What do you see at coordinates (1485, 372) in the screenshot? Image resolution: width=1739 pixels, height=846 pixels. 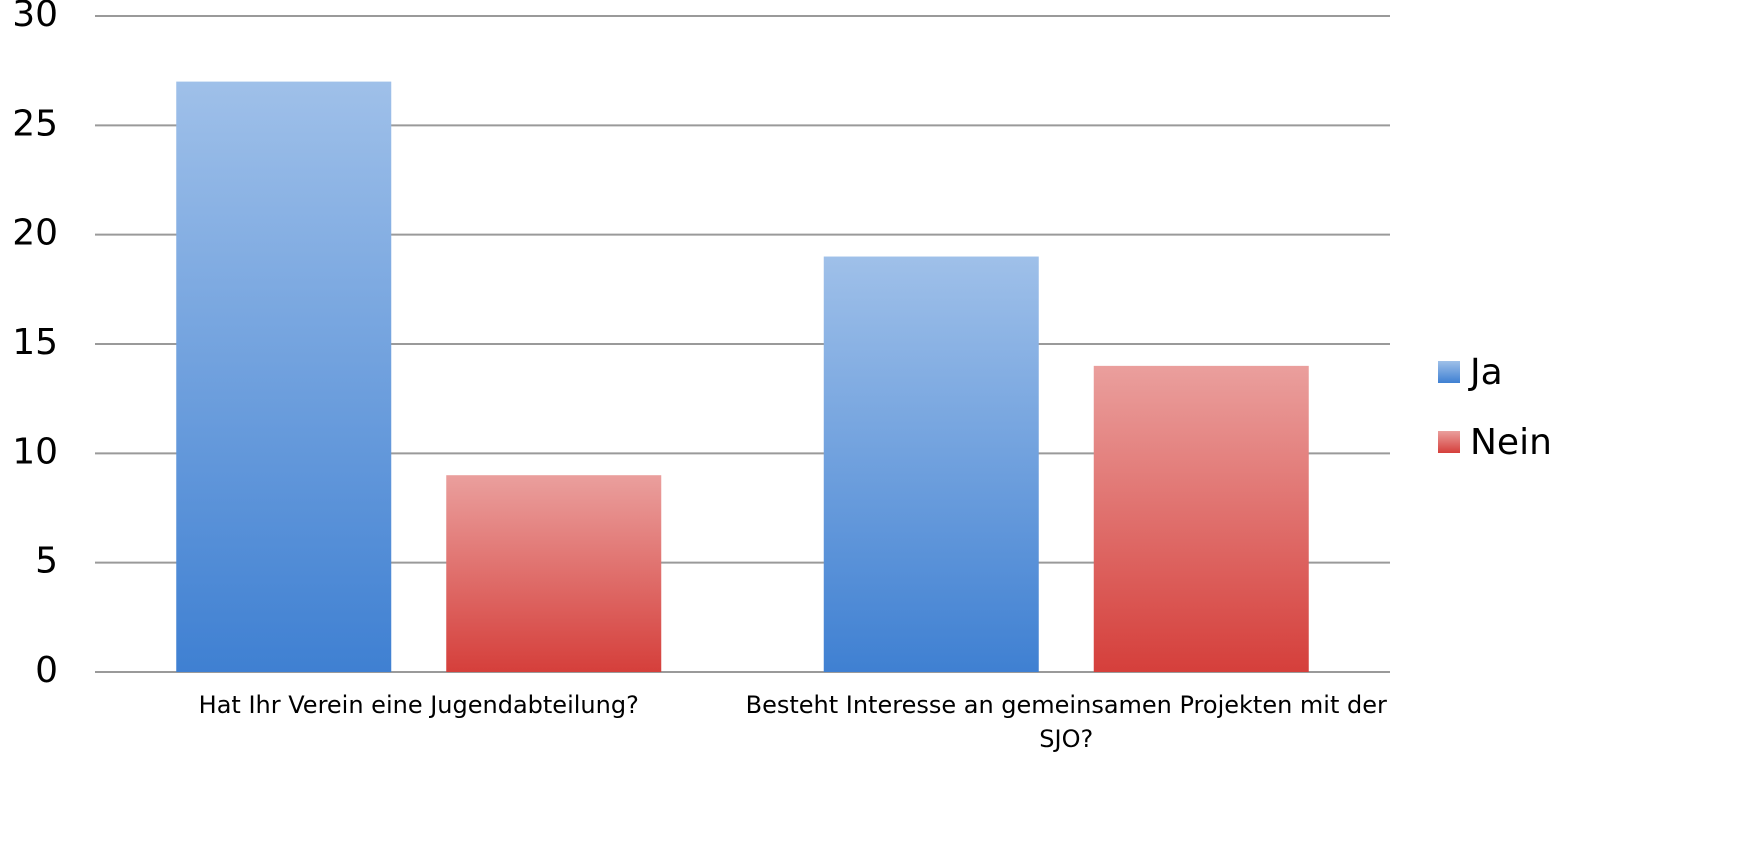 I see `legend-label: Ja` at bounding box center [1485, 372].